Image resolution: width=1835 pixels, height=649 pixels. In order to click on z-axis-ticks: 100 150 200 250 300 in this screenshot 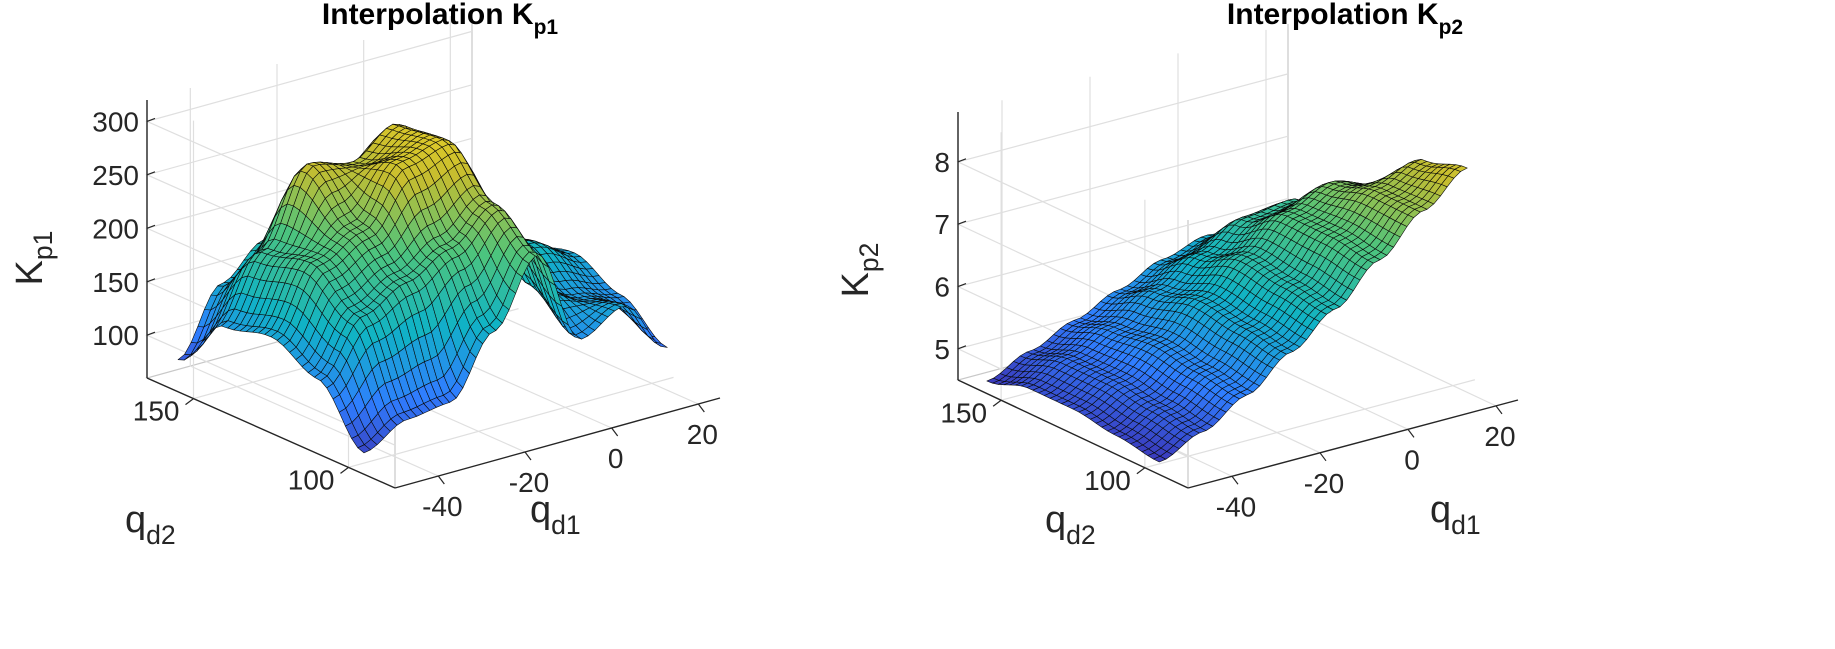, I will do `click(124, 239)`.